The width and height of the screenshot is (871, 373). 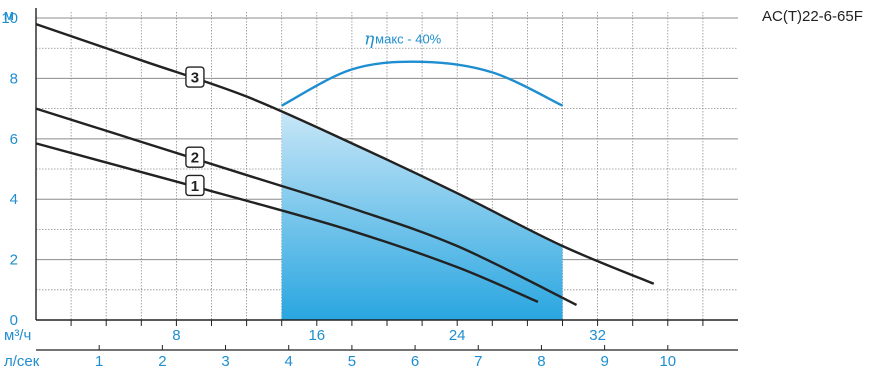 I want to click on series-label-3: 3, so click(x=195, y=78).